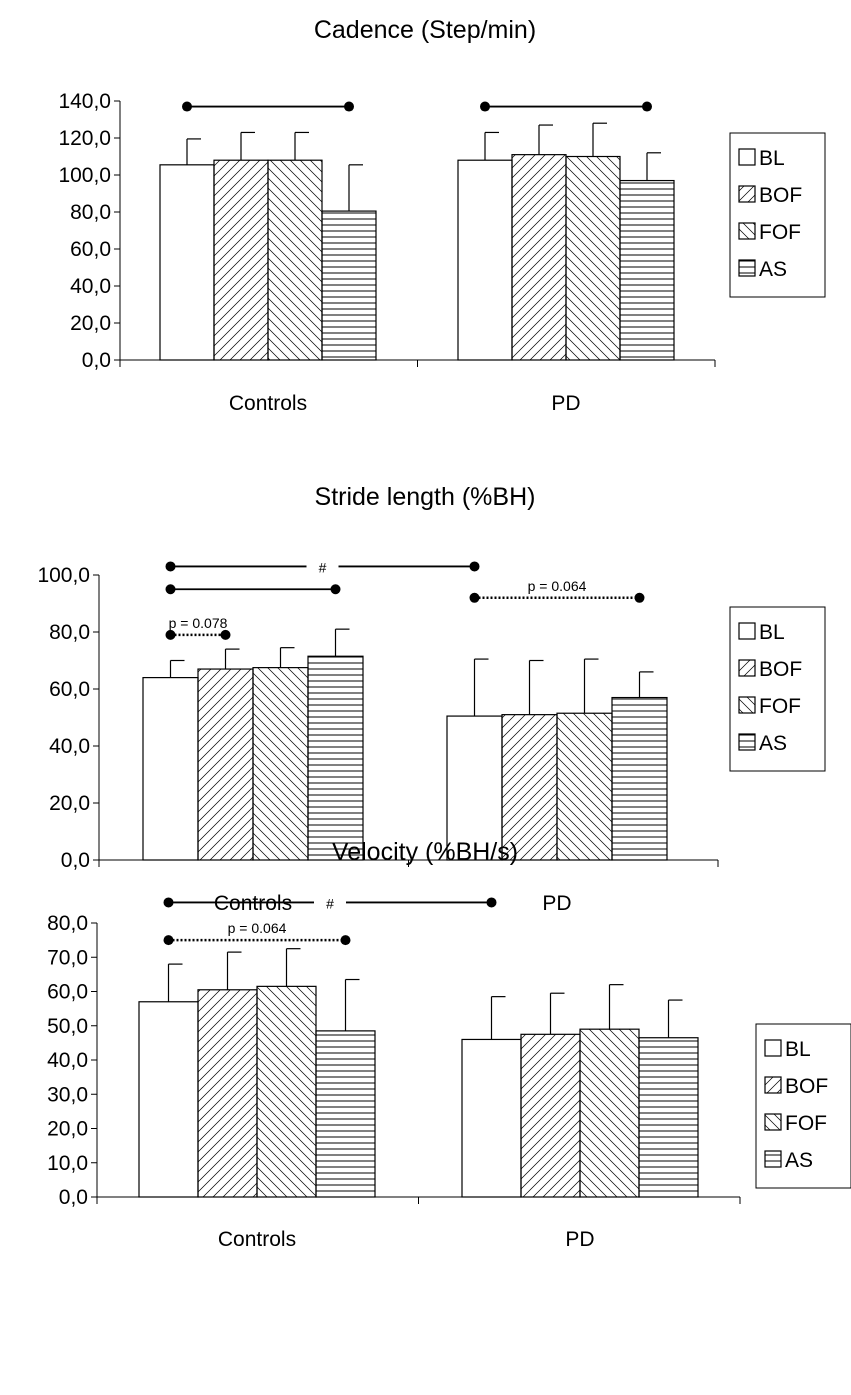 The image size is (851, 1395). I want to click on y-tick-label: 140,0, so click(84, 101).